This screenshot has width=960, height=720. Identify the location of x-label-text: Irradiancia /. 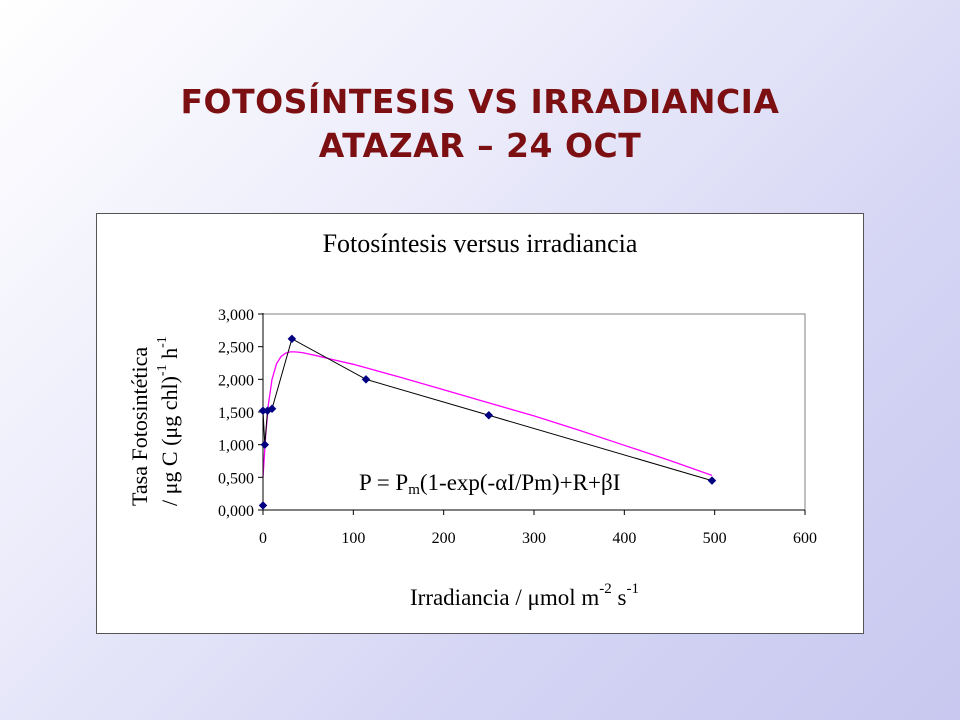
(468, 597).